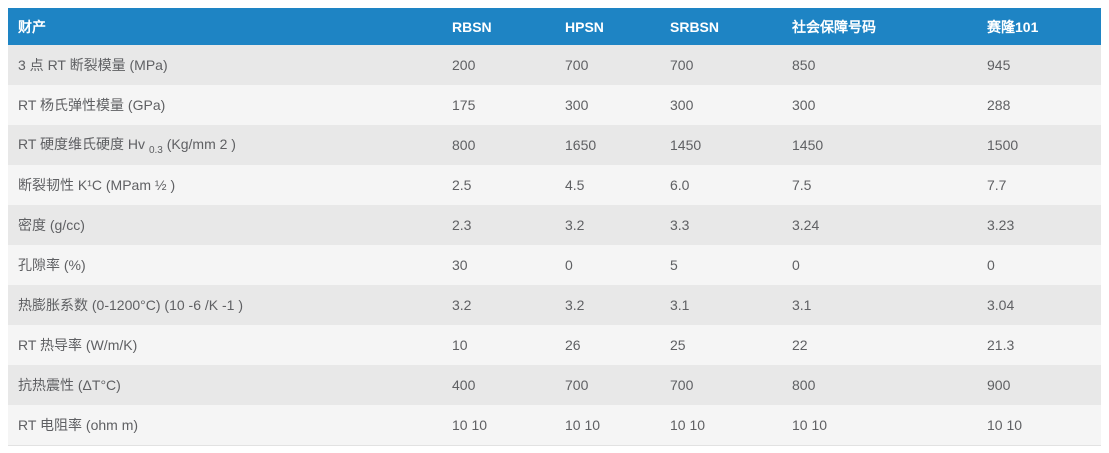  I want to click on table-row: RT 电阻率 (ohm m) 10 10 10 10 10 10 10 10 10 10, so click(554, 425).